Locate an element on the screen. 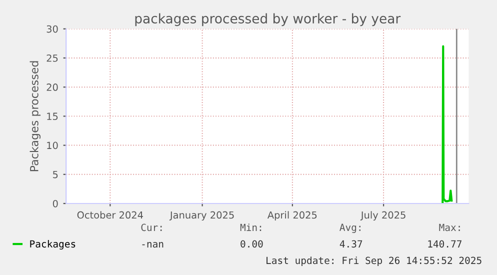  text: -nan is located at coordinates (153, 245).